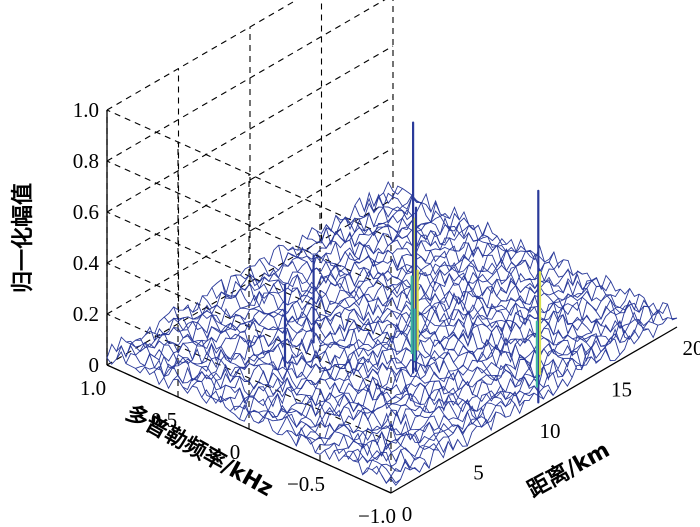  Describe the element at coordinates (621, 390) in the screenshot. I see `x-tick-label: 15` at that location.